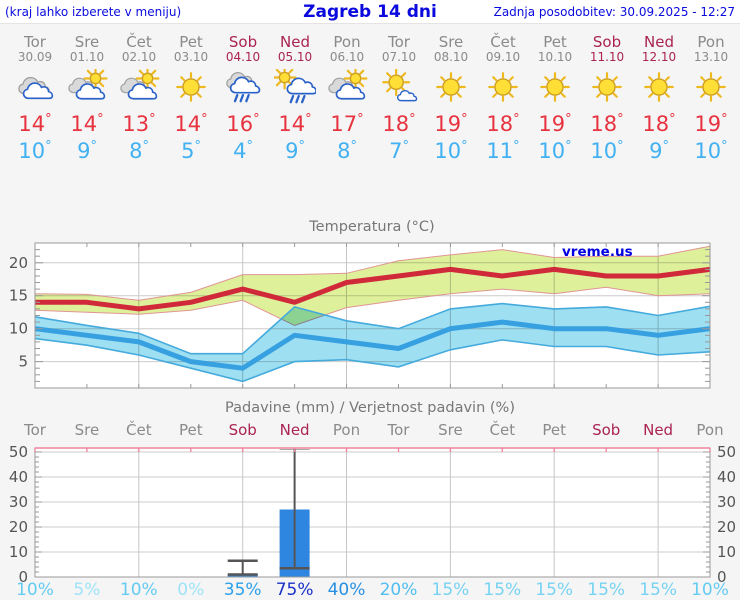 Image resolution: width=740 pixels, height=600 pixels. I want to click on day-column: Sre 01.10 14° 9°, so click(87, 119).